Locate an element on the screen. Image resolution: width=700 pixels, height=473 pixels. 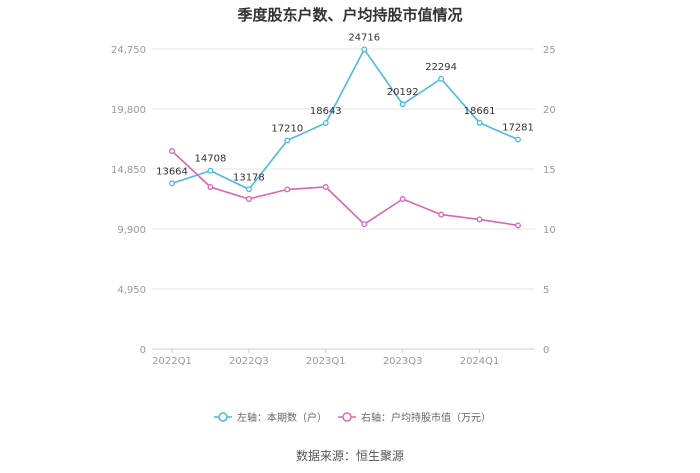
x-tick-label: 2023Q3 is located at coordinates (403, 361).